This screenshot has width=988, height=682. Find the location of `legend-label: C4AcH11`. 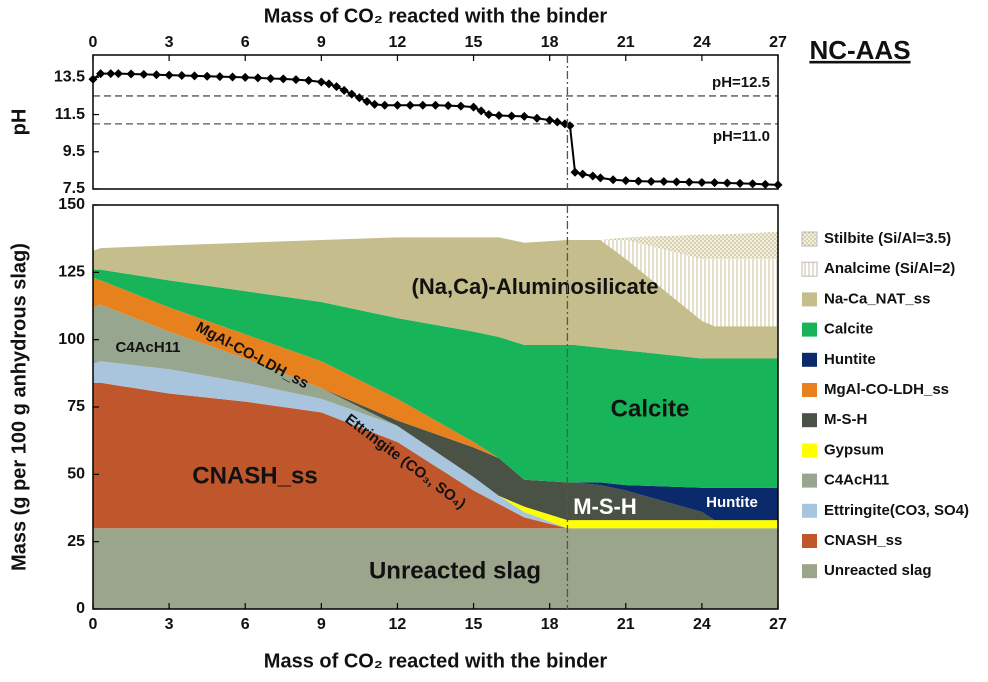

legend-label: C4AcH11 is located at coordinates (856, 480).